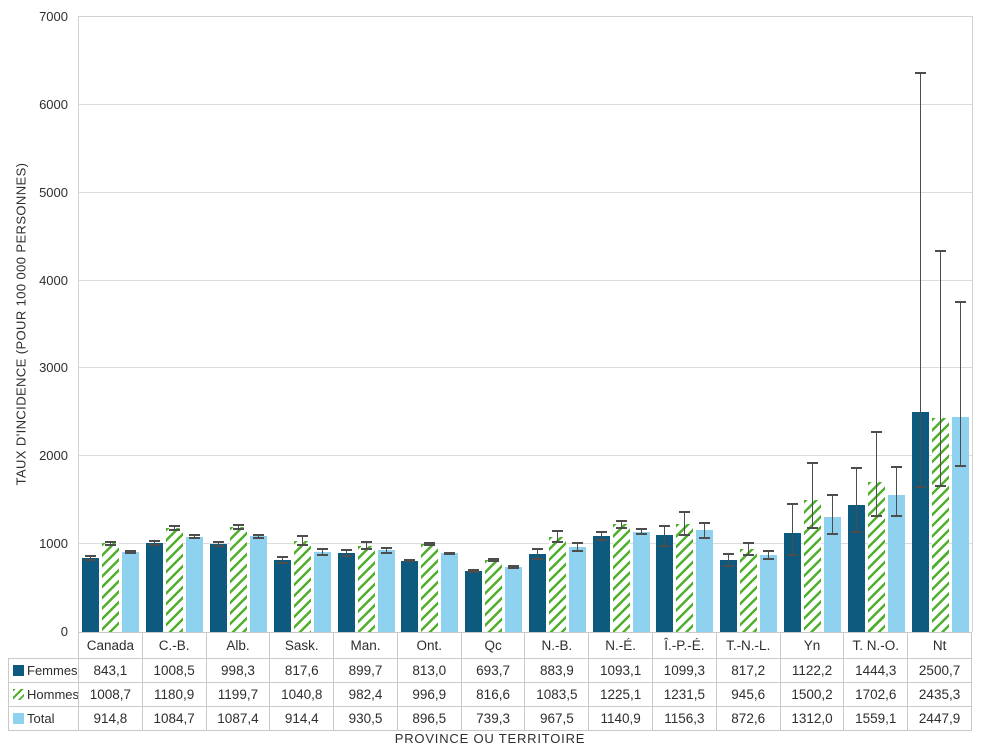 This screenshot has width=982, height=752. Describe the element at coordinates (621, 670) in the screenshot. I see `table-cell: 1093,1` at that location.